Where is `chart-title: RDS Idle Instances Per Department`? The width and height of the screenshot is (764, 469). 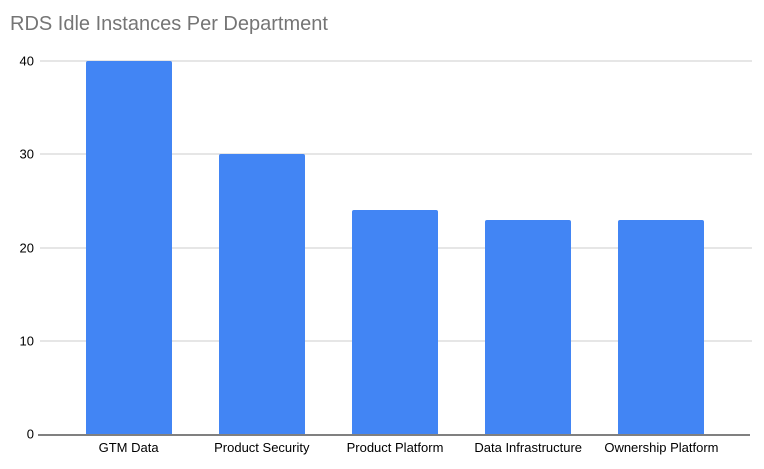
chart-title: RDS Idle Instances Per Department is located at coordinates (169, 24).